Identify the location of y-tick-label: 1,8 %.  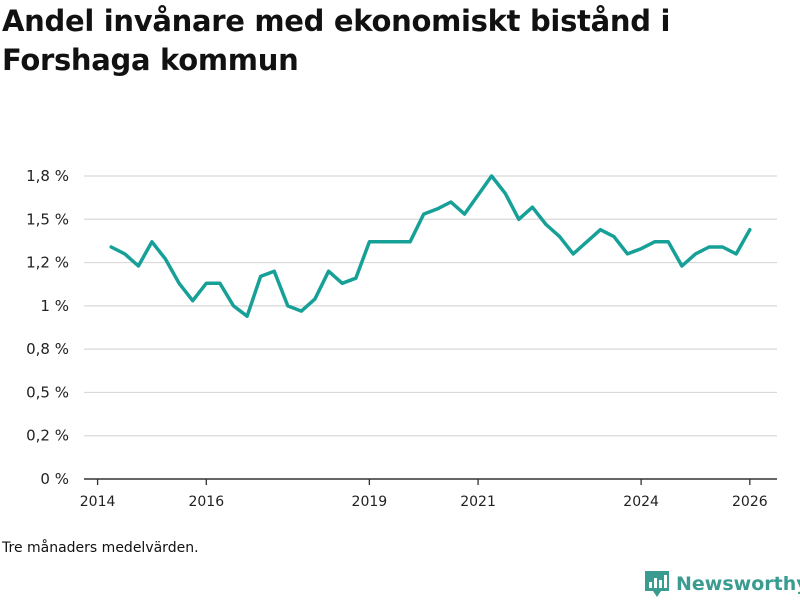
(47, 176).